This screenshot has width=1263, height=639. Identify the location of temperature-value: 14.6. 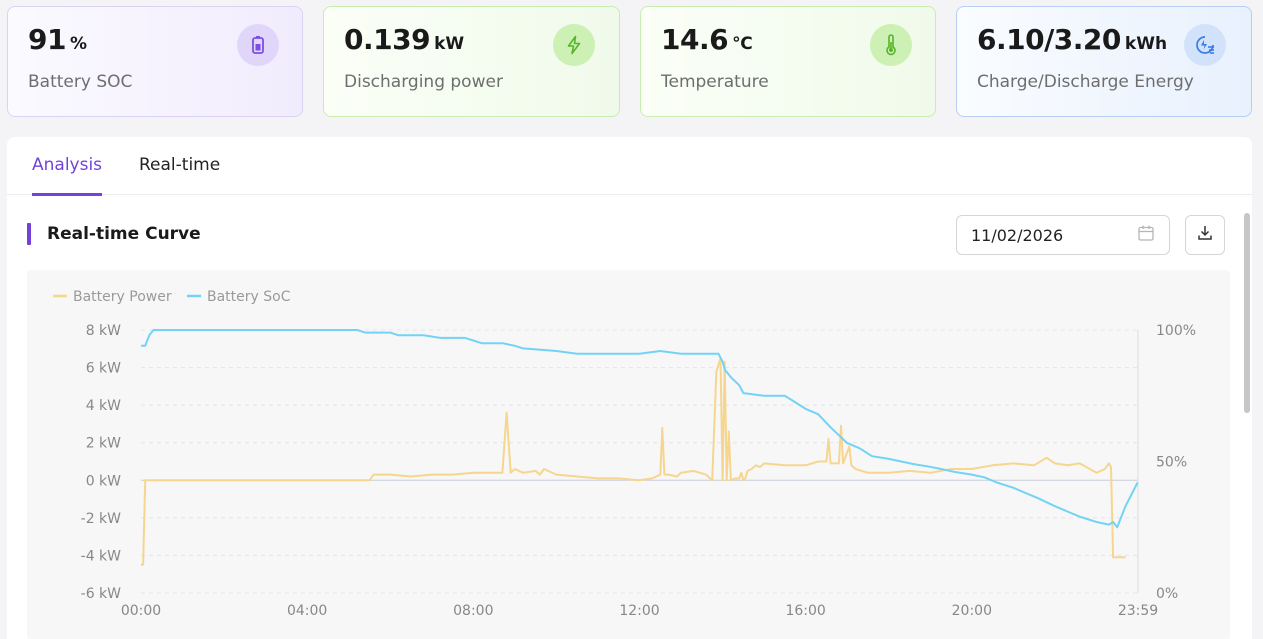
(695, 39).